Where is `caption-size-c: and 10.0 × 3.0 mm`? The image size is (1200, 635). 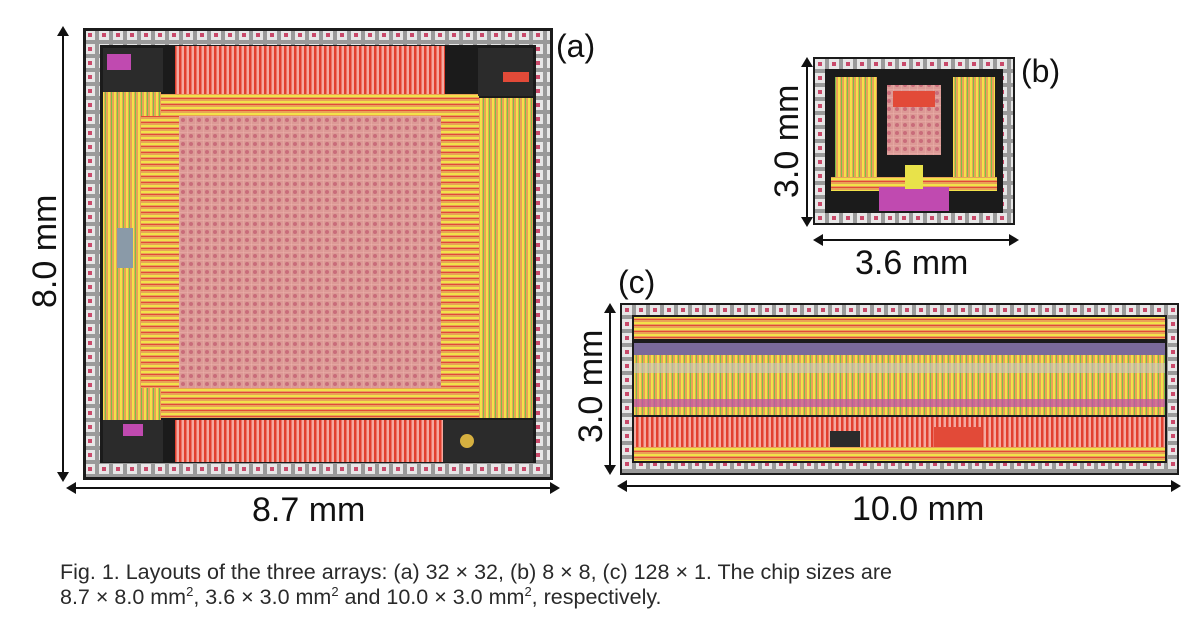
caption-size-c: and 10.0 × 3.0 mm is located at coordinates (431, 597).